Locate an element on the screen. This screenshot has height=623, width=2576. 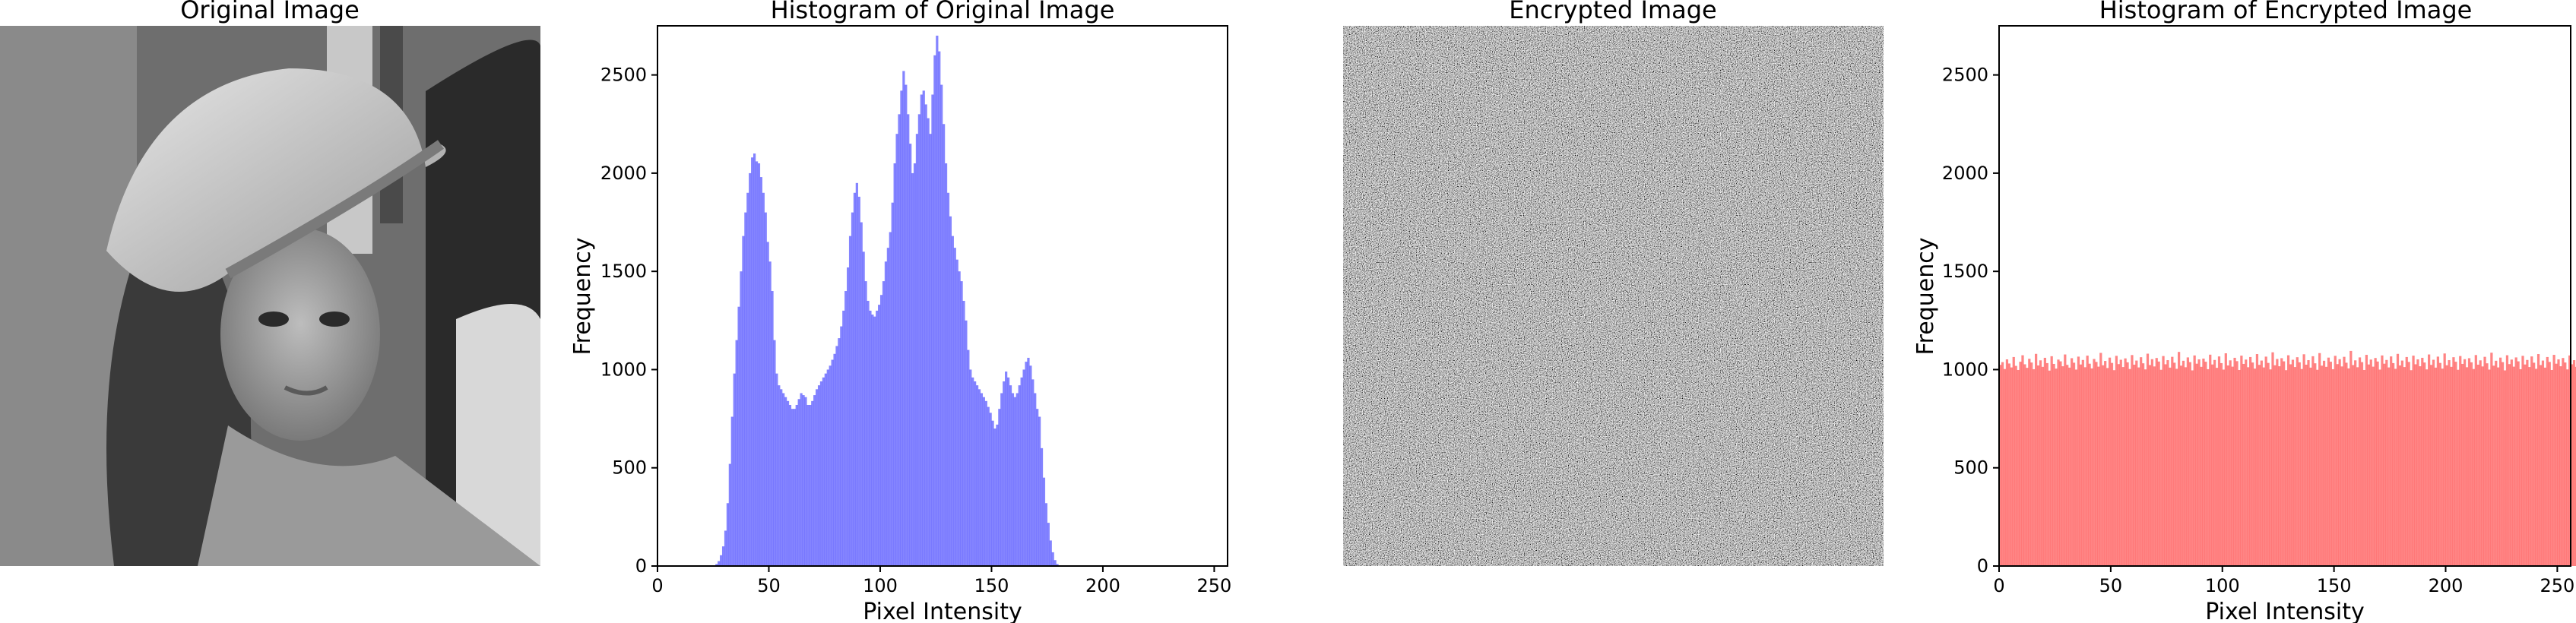
x-tick-label: 250 is located at coordinates (1214, 585).